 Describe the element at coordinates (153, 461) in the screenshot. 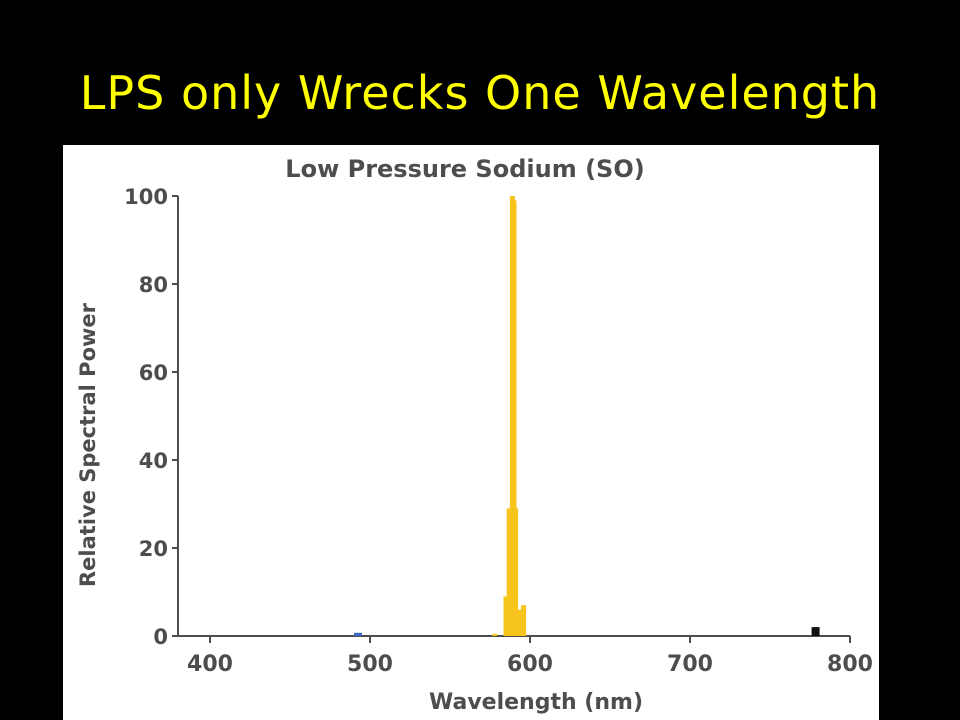

I see `y-tick-label: 40` at that location.